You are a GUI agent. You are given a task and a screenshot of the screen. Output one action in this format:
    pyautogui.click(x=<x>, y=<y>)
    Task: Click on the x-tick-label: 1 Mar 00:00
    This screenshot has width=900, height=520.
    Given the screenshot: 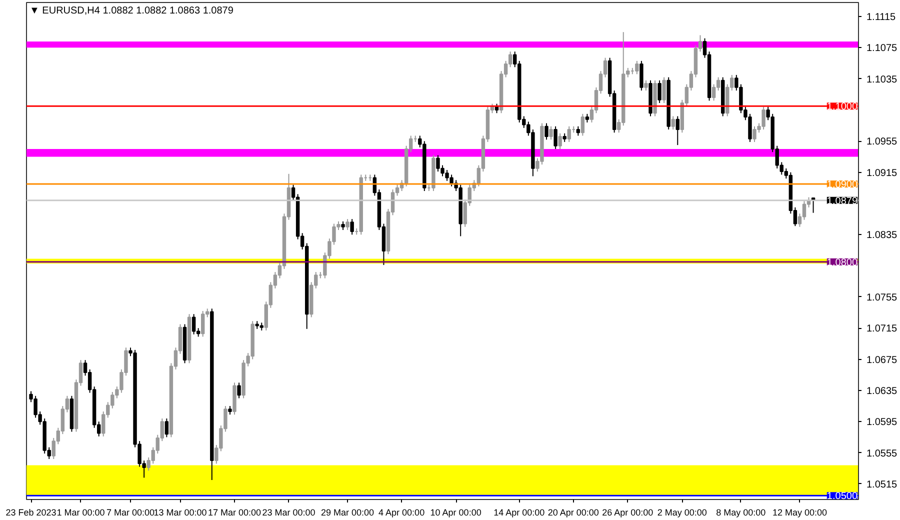 What is the action you would take?
    pyautogui.click(x=80, y=513)
    